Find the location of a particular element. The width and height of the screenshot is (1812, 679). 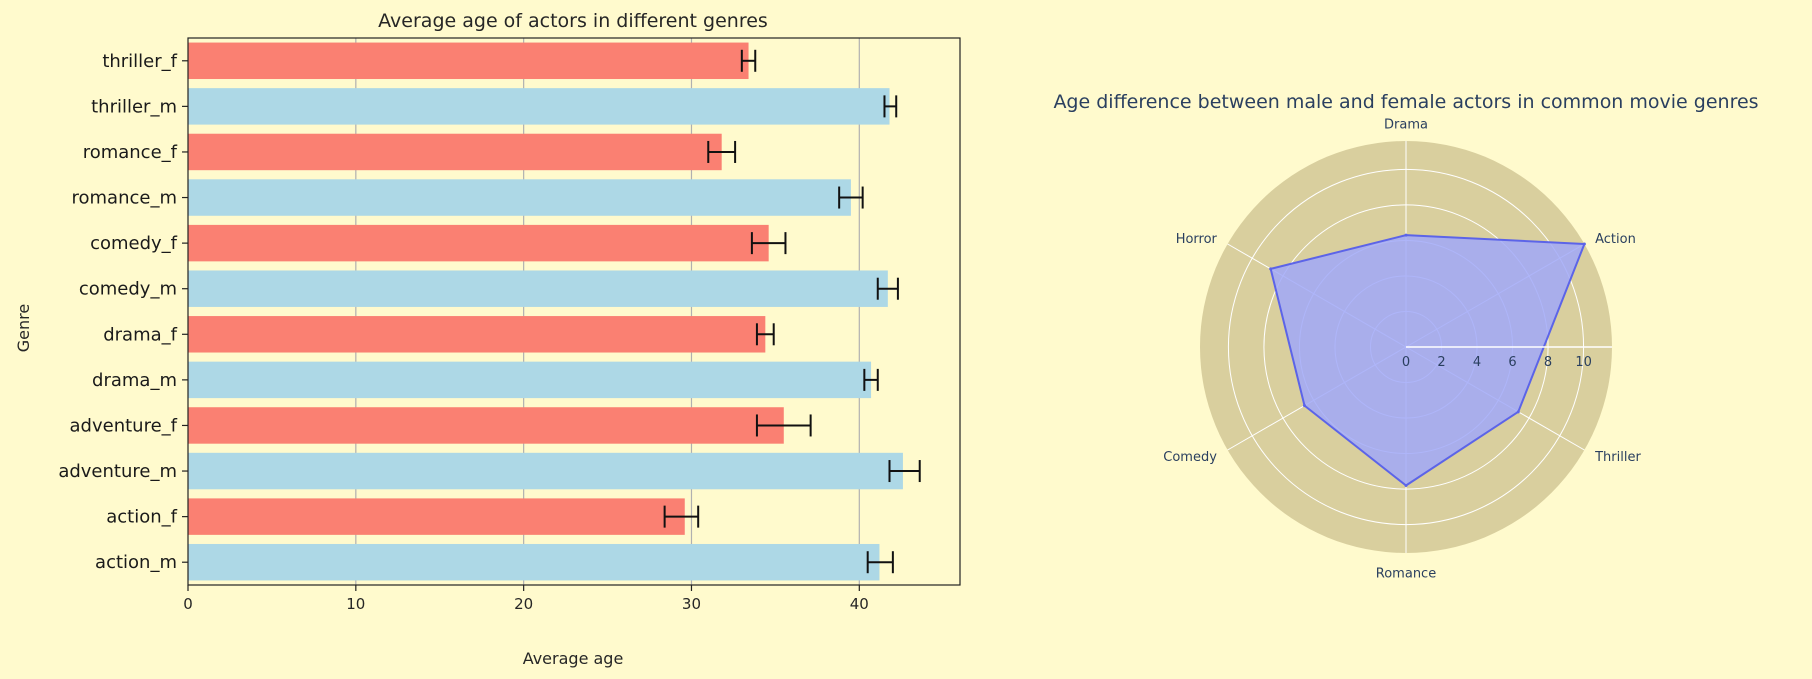

x-tick-label: 10 is located at coordinates (355, 604).